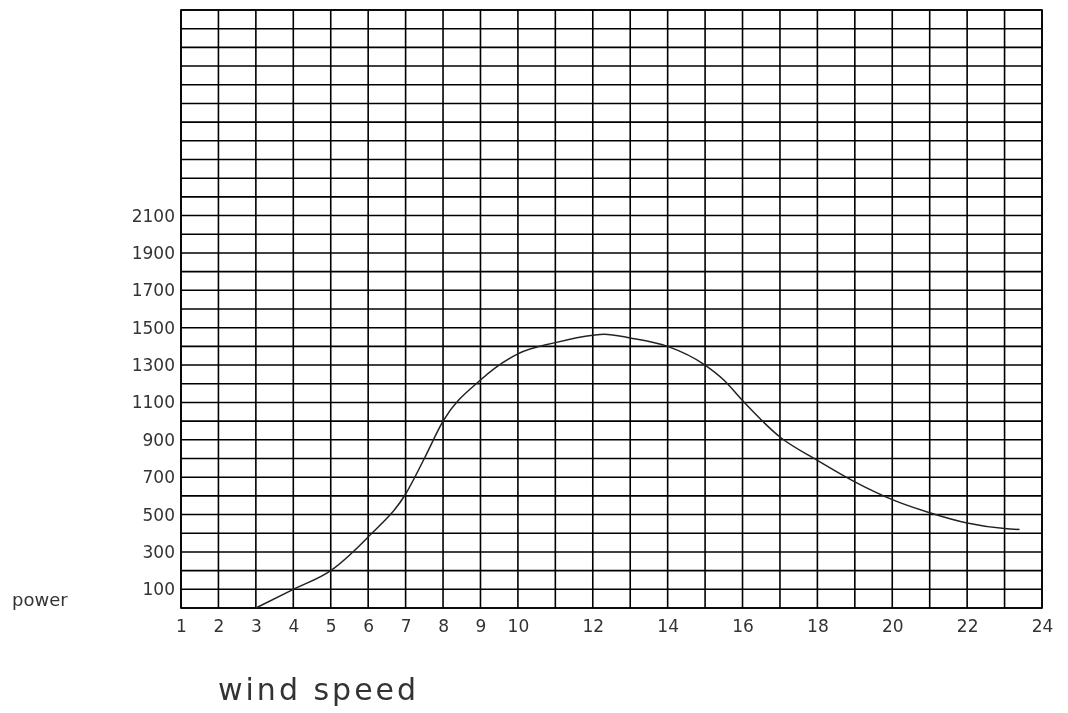 The width and height of the screenshot is (1068, 713). Describe the element at coordinates (319, 689) in the screenshot. I see `x-axis-title: wind speed` at that location.